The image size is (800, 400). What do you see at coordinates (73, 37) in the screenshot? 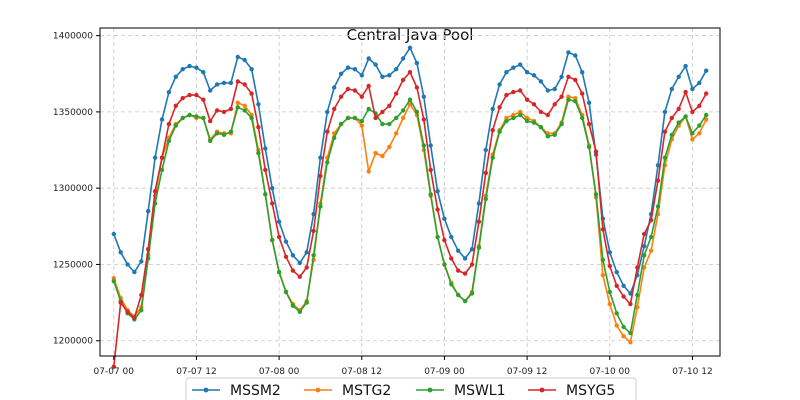
I see `y-tick-label: 1400000` at bounding box center [73, 37].